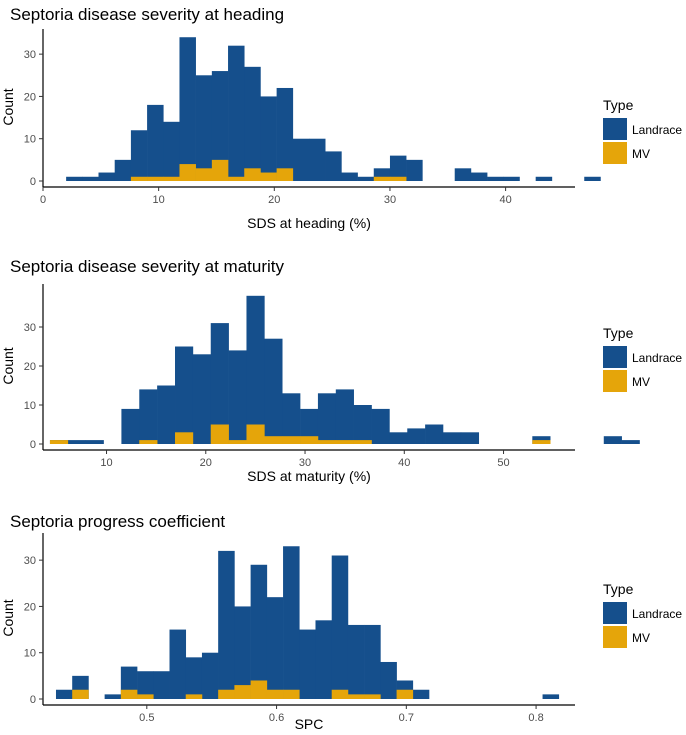  What do you see at coordinates (305, 463) in the screenshot?
I see `x-tick-label: 30` at bounding box center [305, 463].